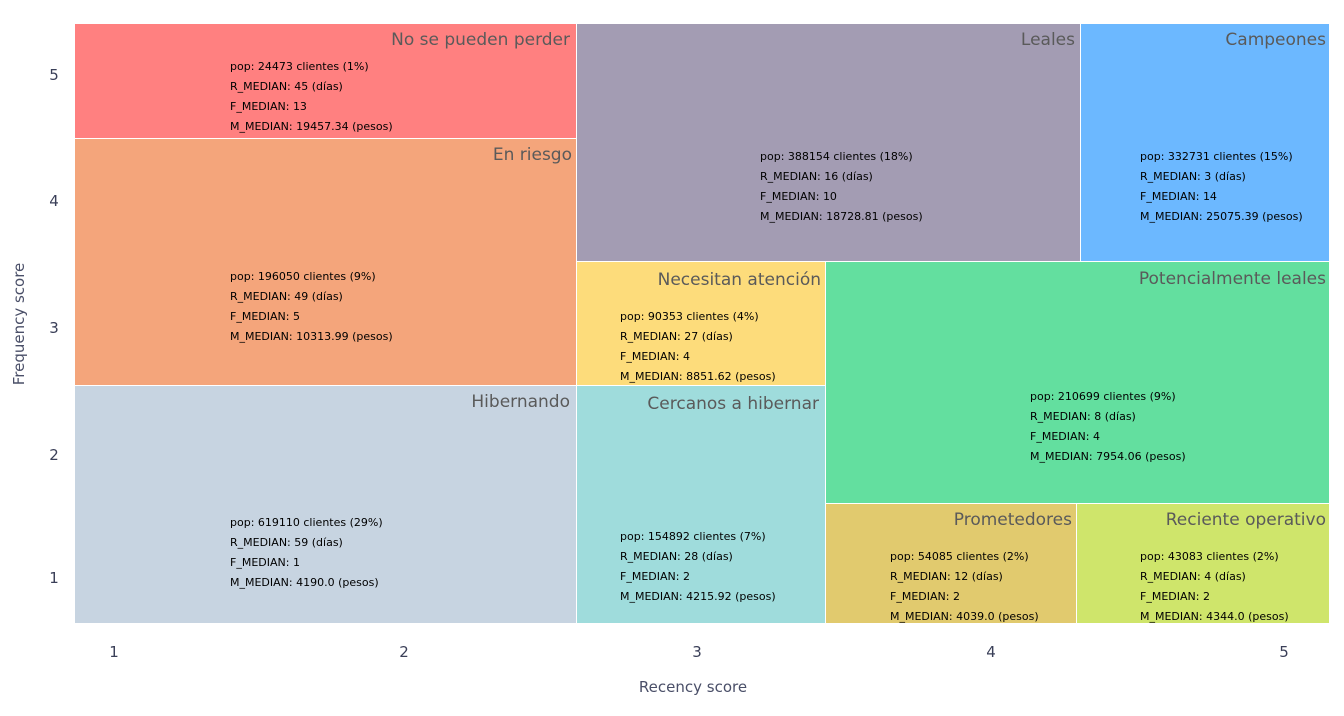  I want to click on segment-stat-line: R_MEDIAN: 45 (días), so click(286, 86).